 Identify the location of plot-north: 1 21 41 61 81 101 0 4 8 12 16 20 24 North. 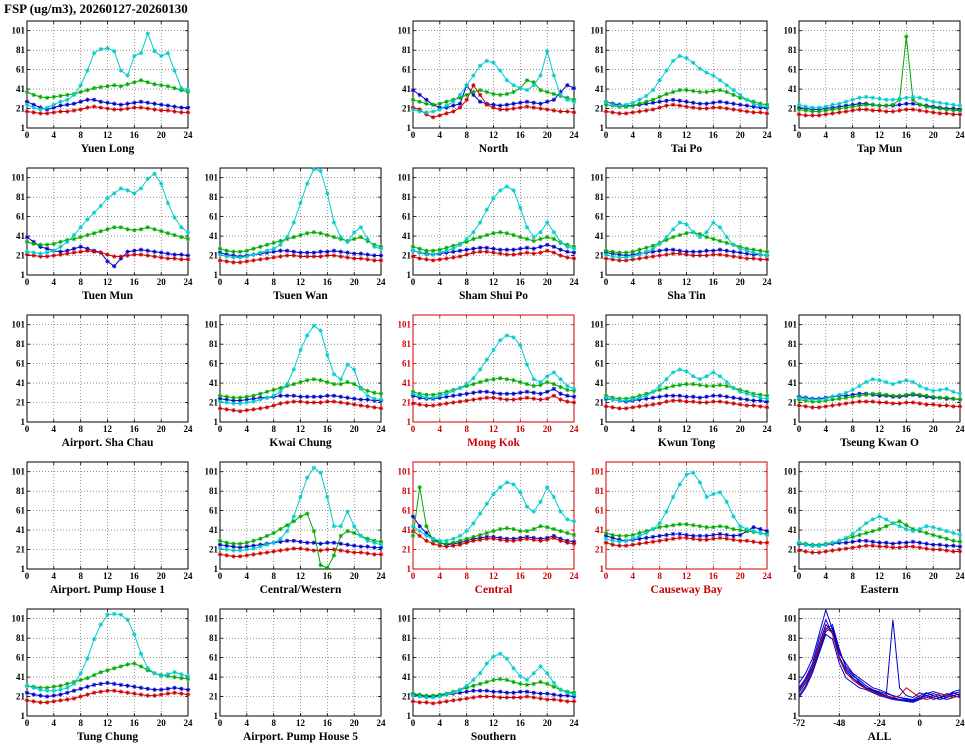
(489, 87).